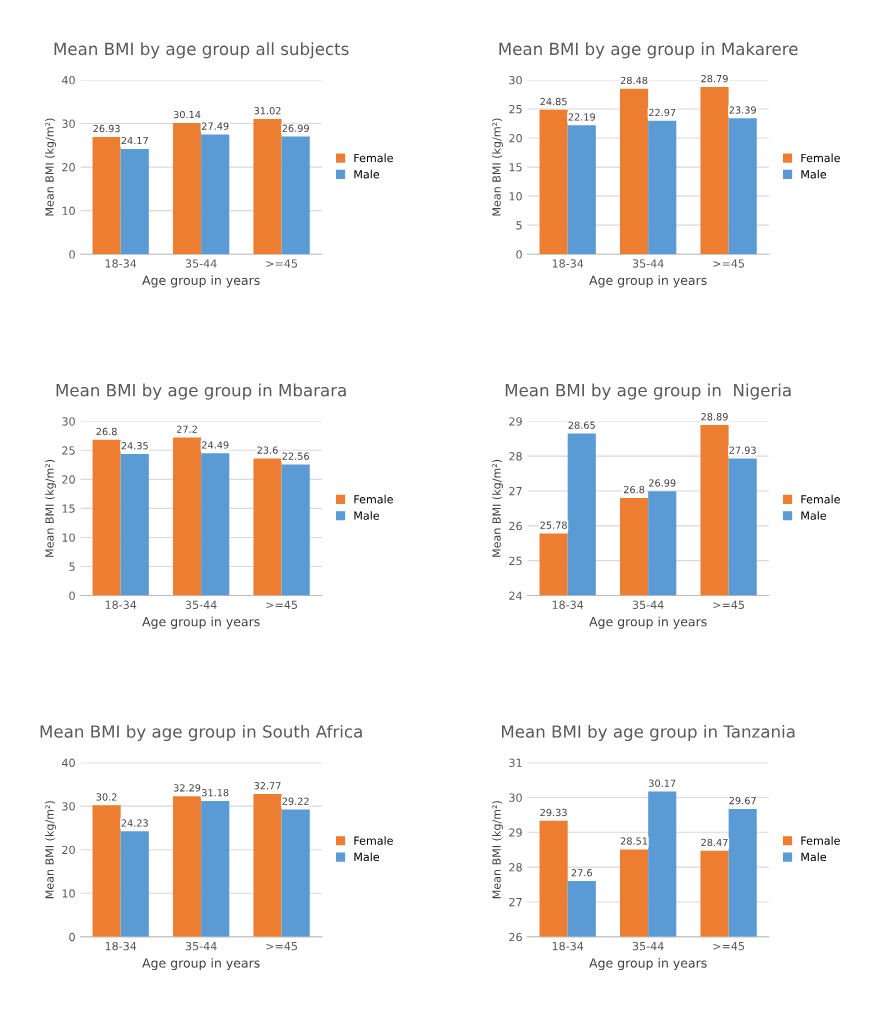  Describe the element at coordinates (581, 873) in the screenshot. I see `data-label: 27.6` at that location.